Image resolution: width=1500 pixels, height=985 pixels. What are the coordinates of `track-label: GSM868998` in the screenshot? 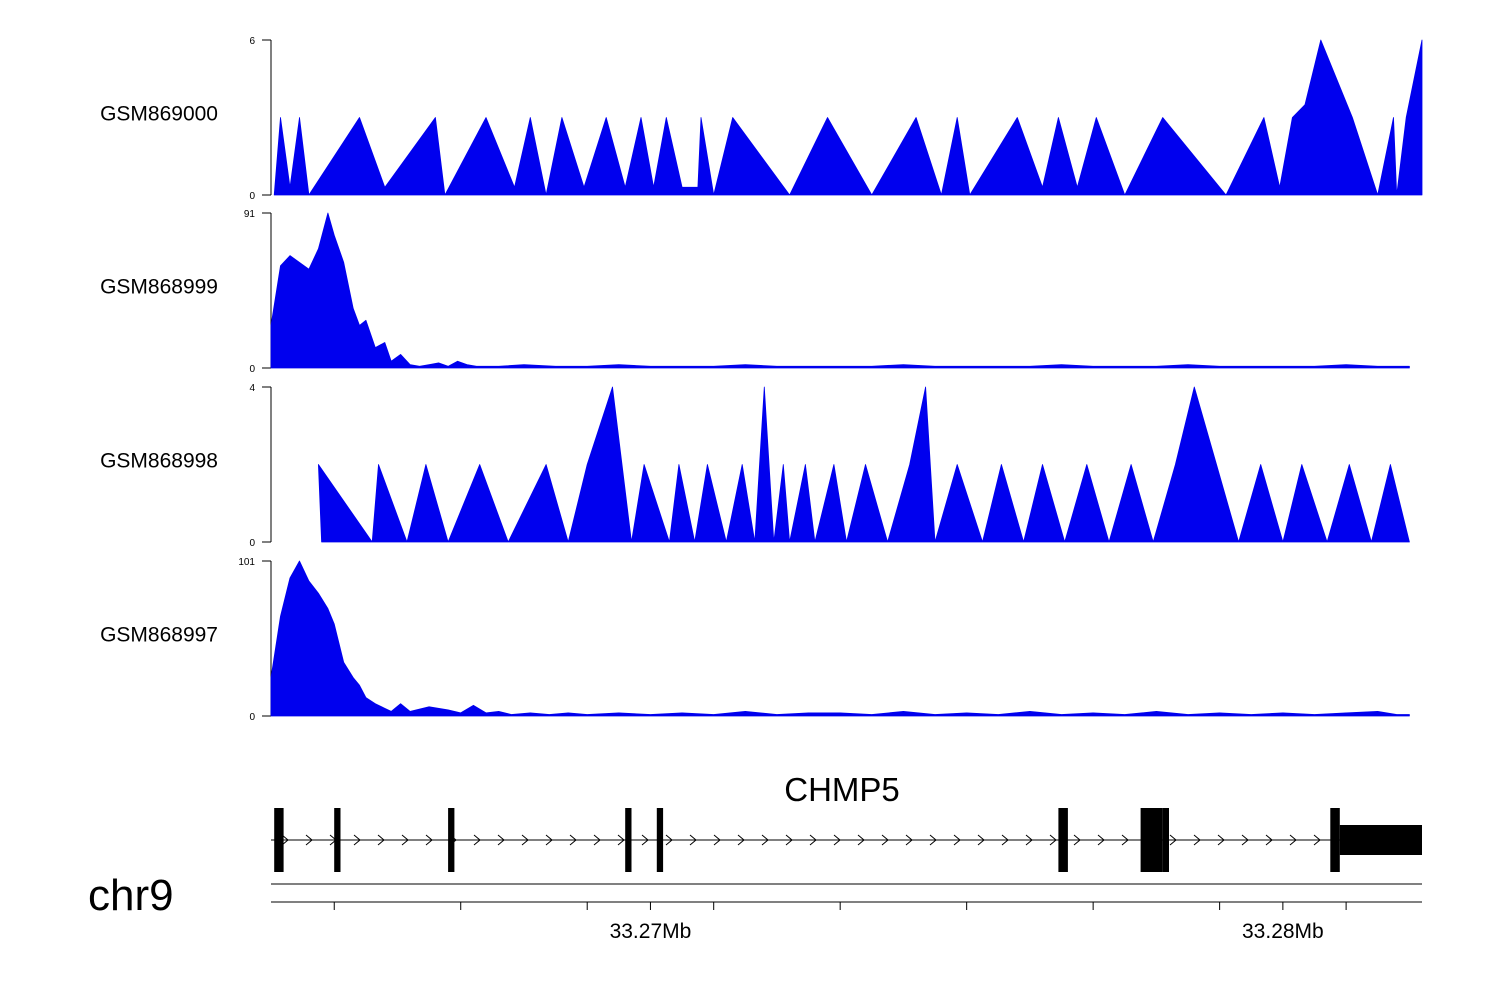 It's located at (159, 461).